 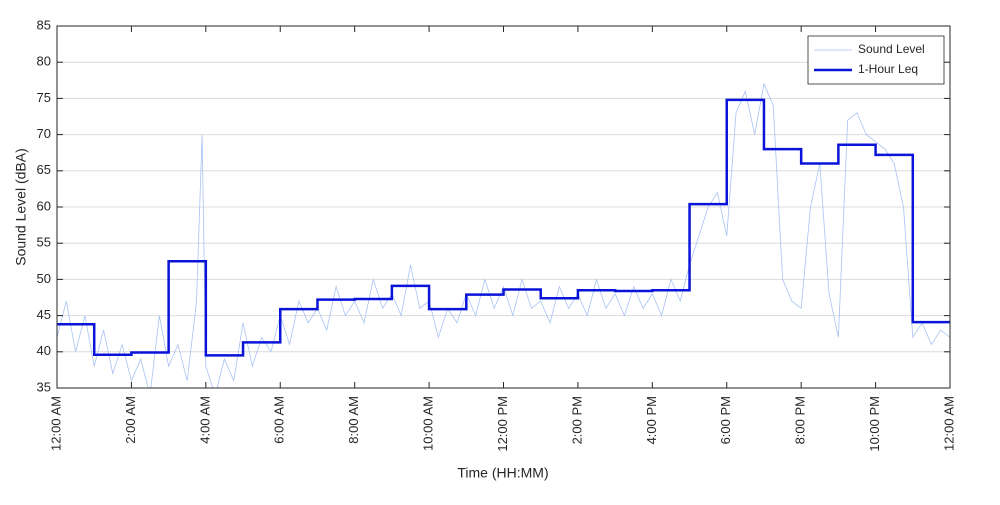 What do you see at coordinates (21, 207) in the screenshot?
I see `y-axis-label: Sound Level (dBA)` at bounding box center [21, 207].